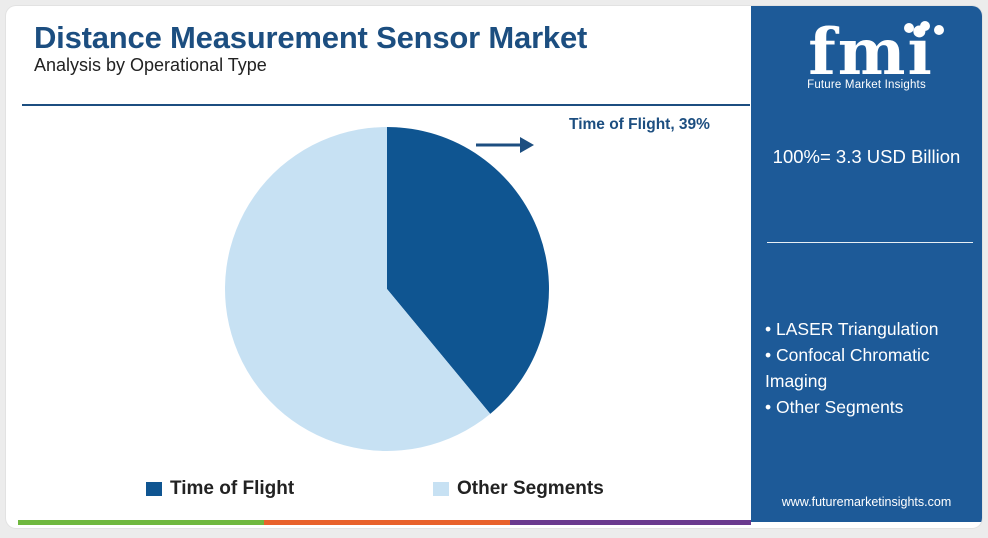 This screenshot has width=988, height=538. I want to click on accent-bar-orange, so click(387, 522).